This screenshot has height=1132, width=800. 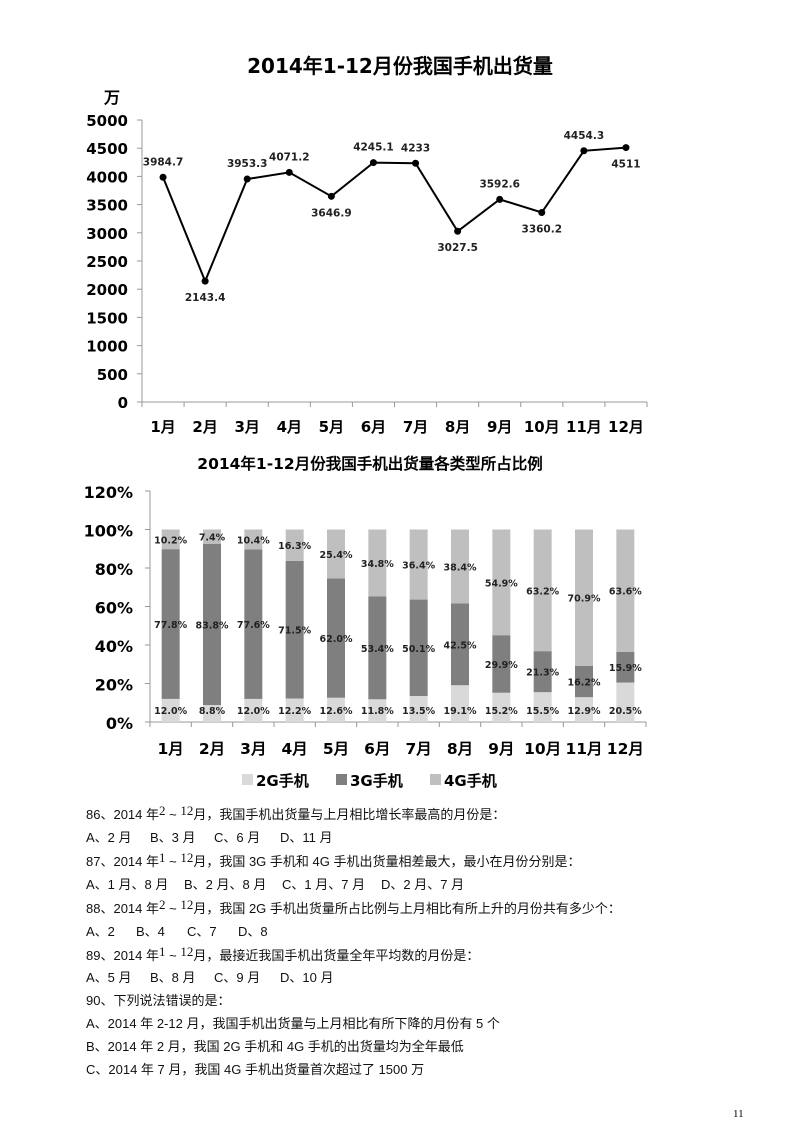 I want to click on x-tick-label: 10月, so click(x=542, y=427).